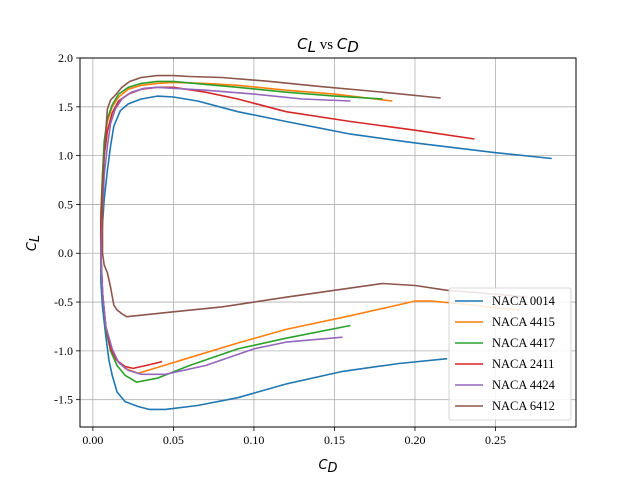 The height and width of the screenshot is (480, 640). I want to click on y-tick-label: -0.5, so click(63, 302).